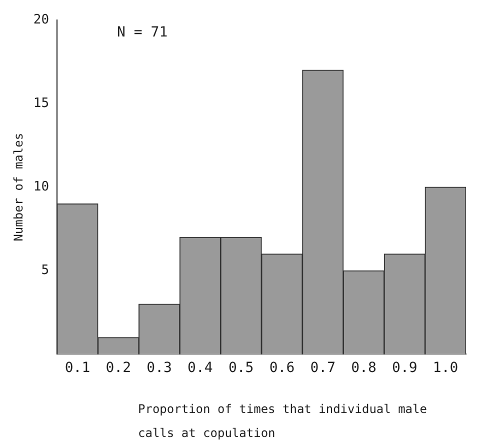 The image size is (489, 447). What do you see at coordinates (200, 368) in the screenshot?
I see `x-tick-label: 0.4` at bounding box center [200, 368].